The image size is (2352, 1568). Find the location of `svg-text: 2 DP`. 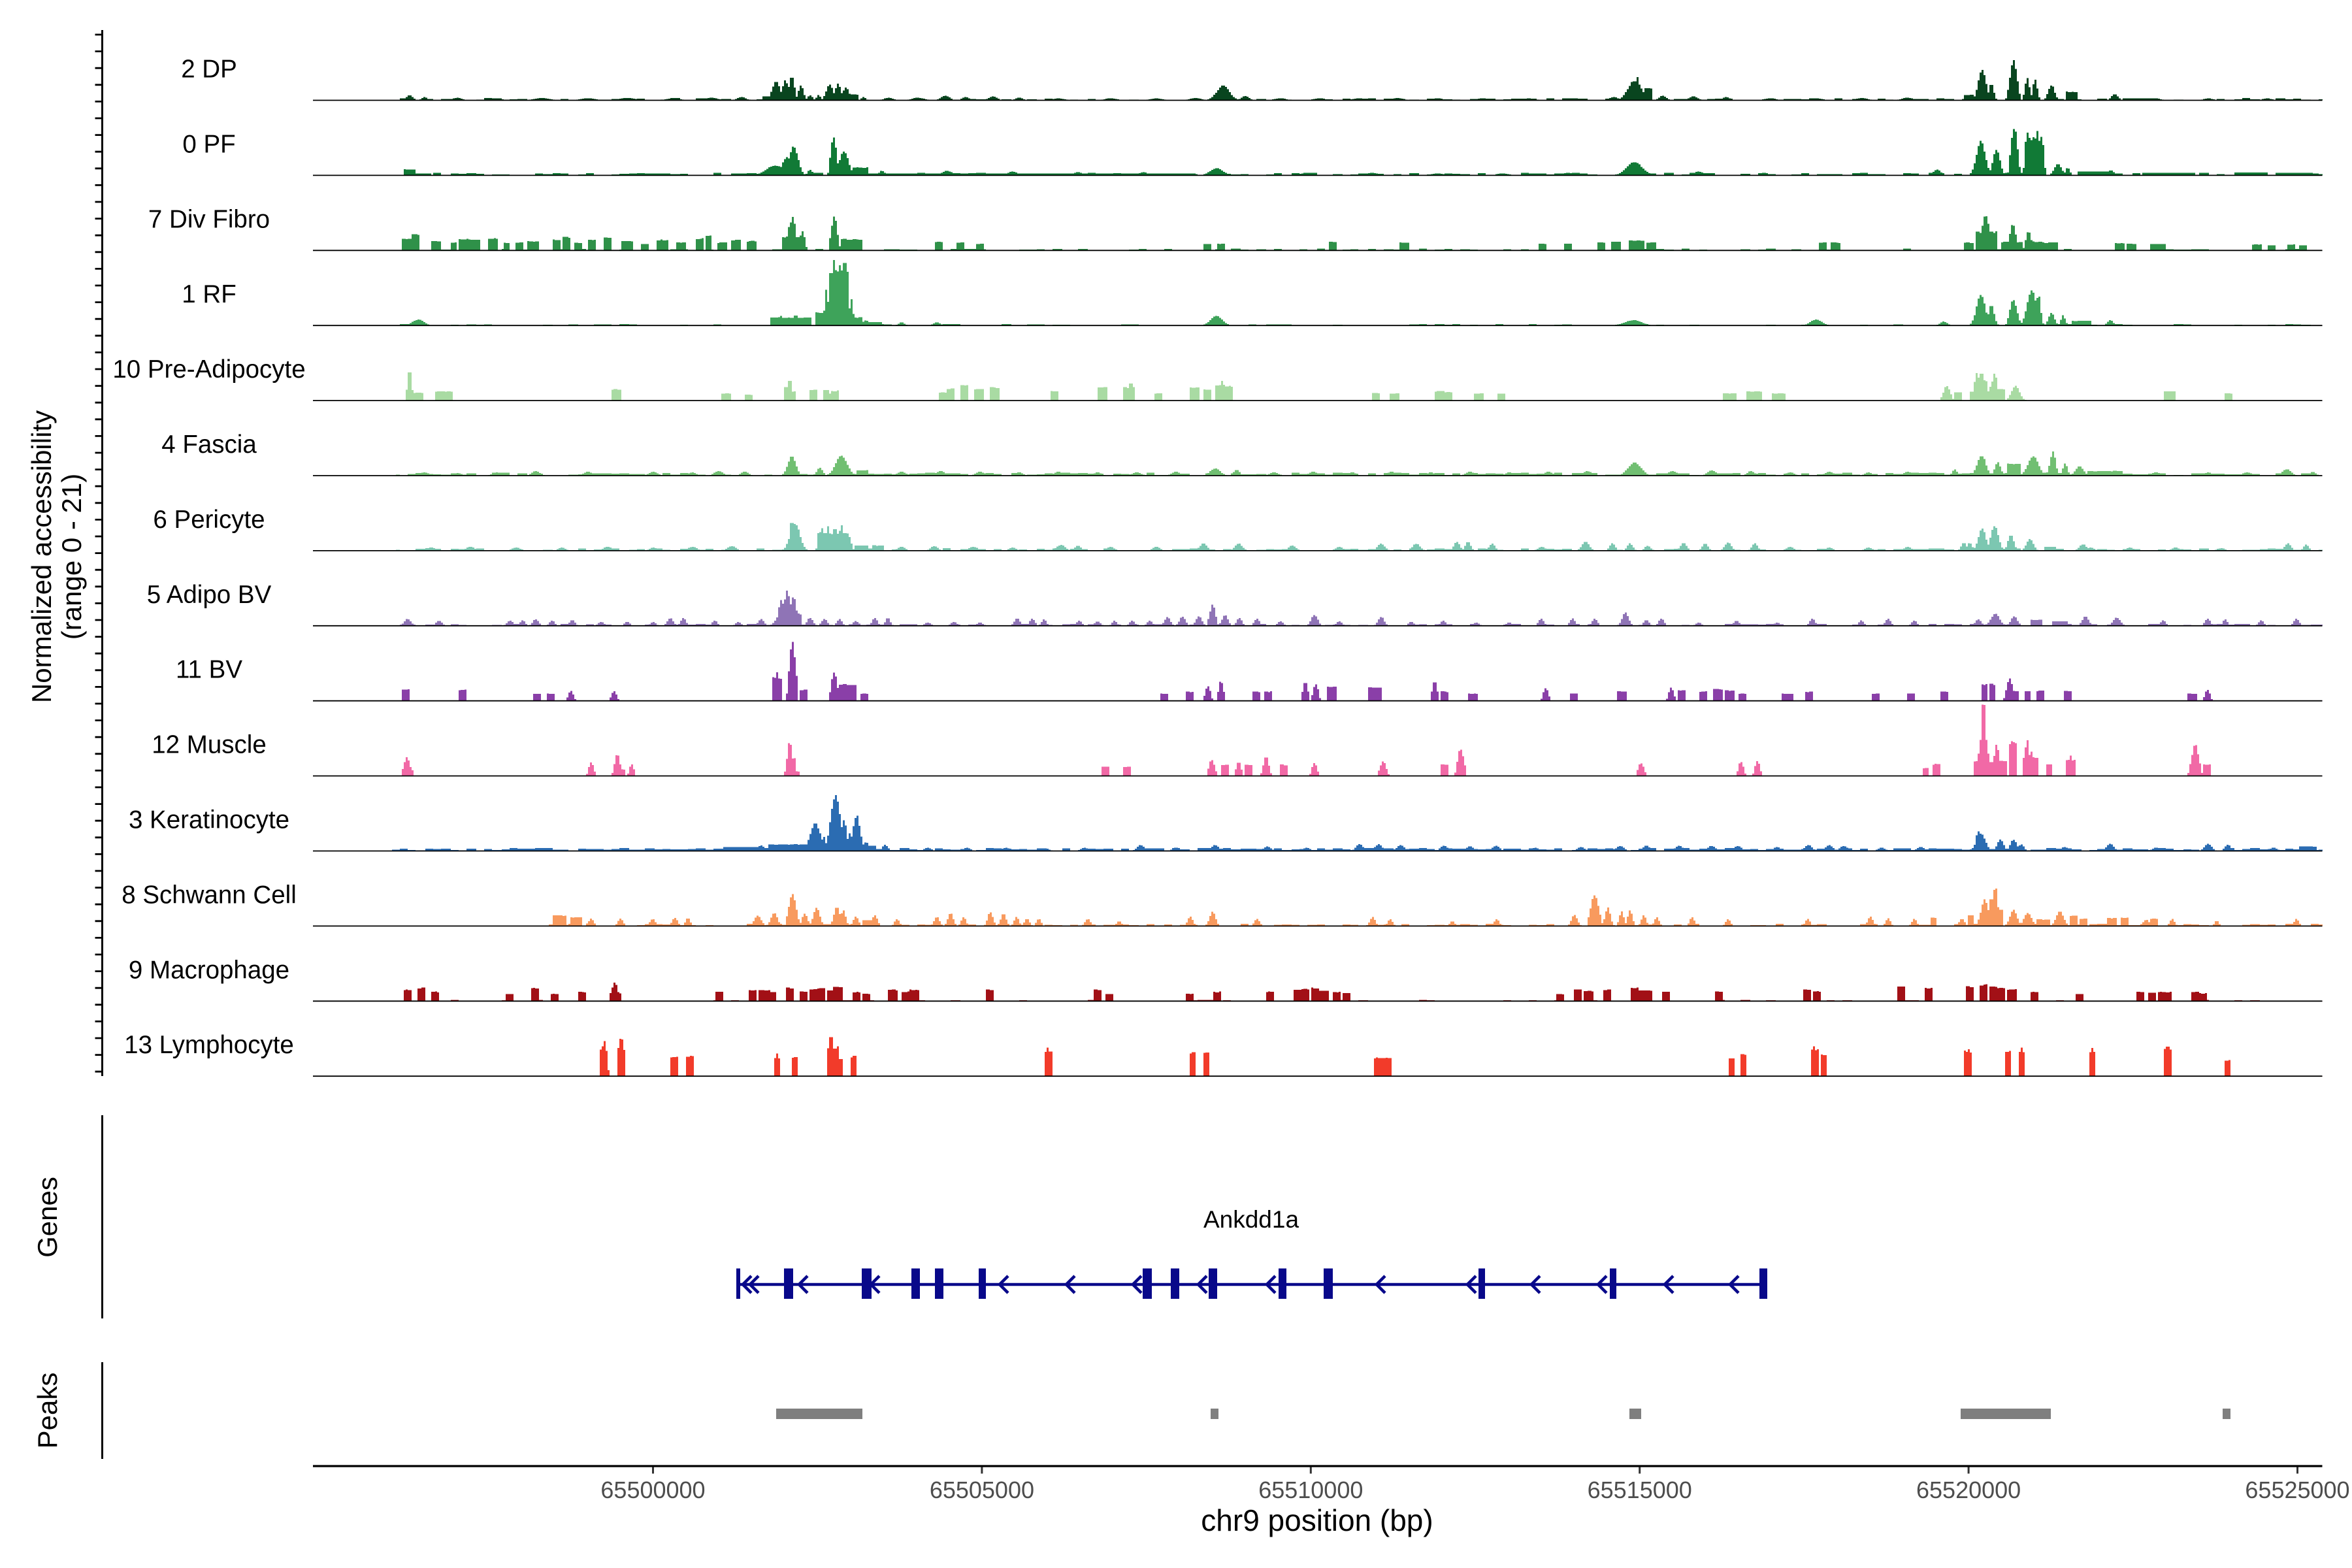

svg-text: 2 DP is located at coordinates (209, 70).